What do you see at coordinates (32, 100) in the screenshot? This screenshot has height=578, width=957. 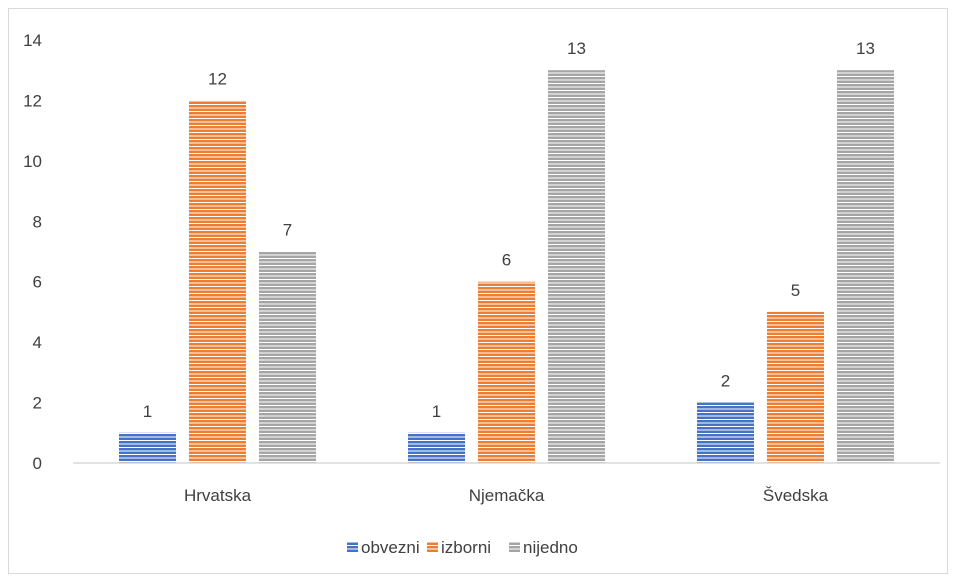 I see `y-tick-label: 12` at bounding box center [32, 100].